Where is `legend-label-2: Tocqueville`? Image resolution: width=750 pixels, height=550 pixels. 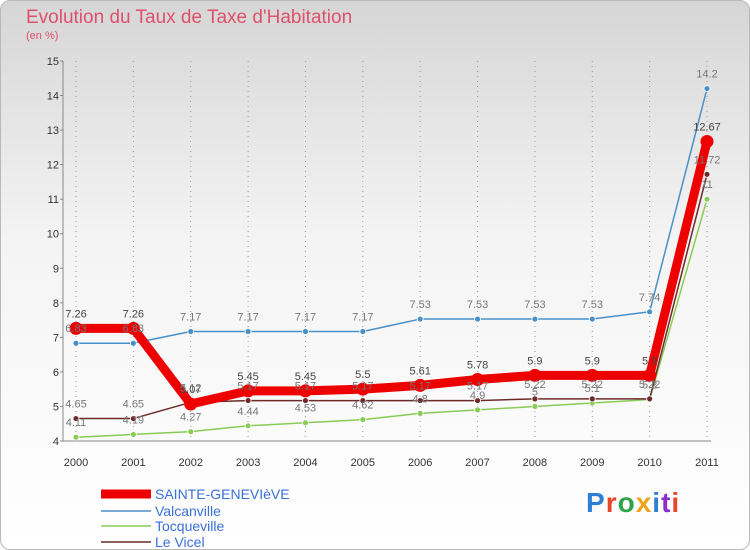
legend-label-2: Tocqueville is located at coordinates (189, 526).